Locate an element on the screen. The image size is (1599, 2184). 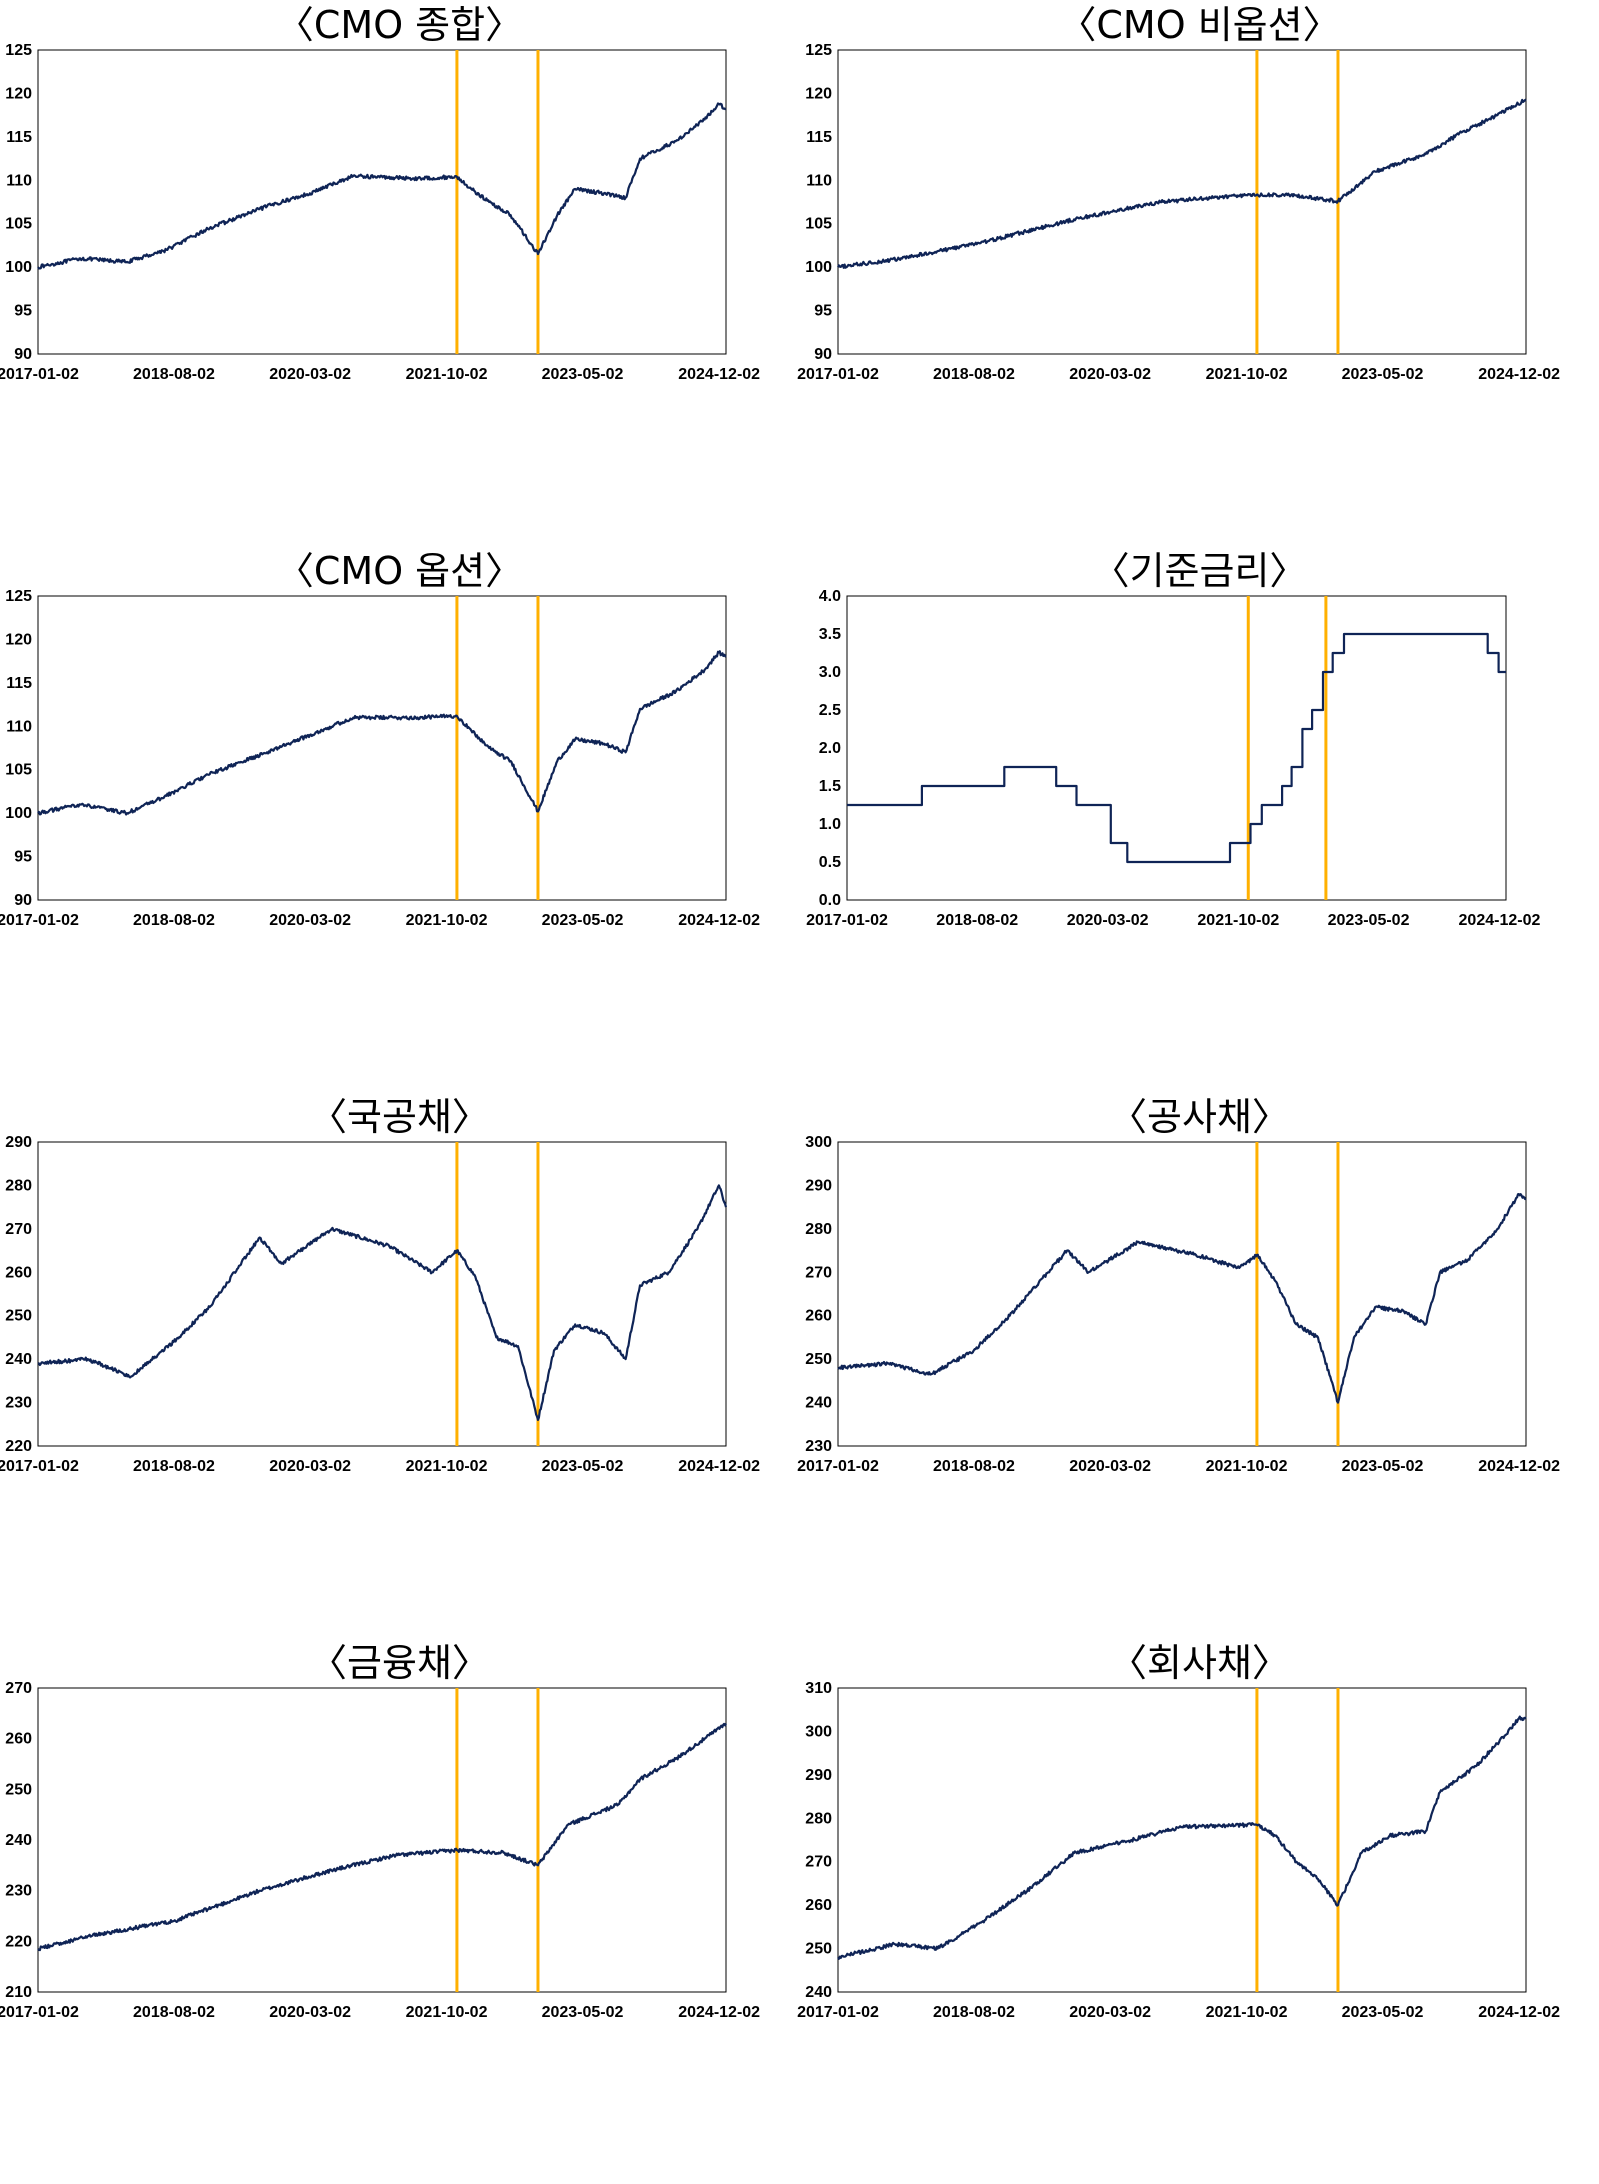
y-tick-label: 100 is located at coordinates (18, 267).